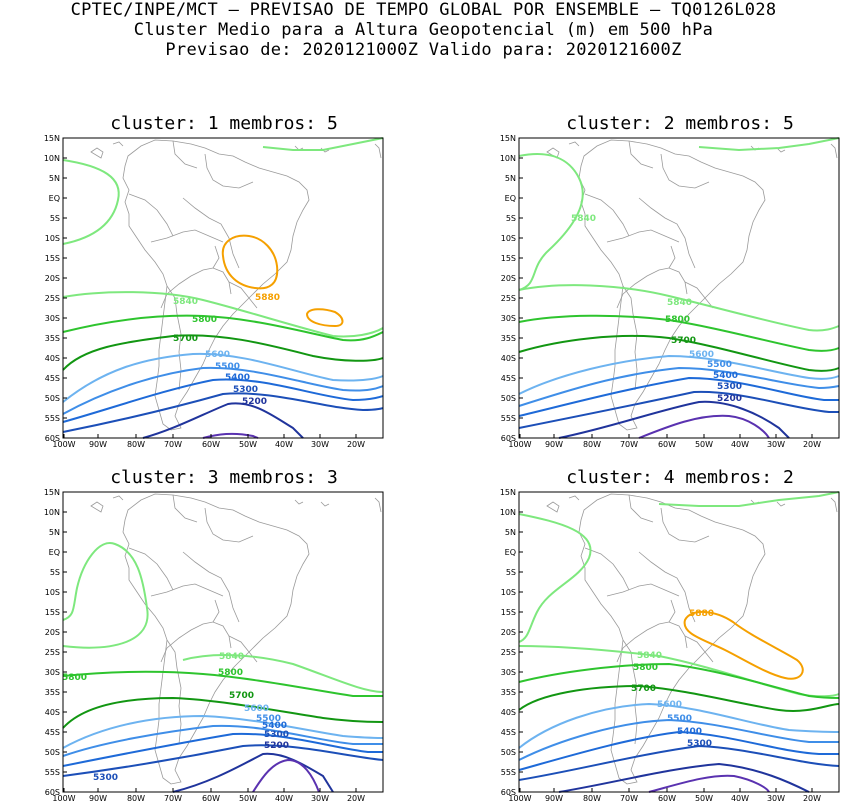 Image resolution: width=847 pixels, height=803 pixels. Describe the element at coordinates (680, 123) in the screenshot. I see `panel-2-title: cluster: 2 membros: 5` at that location.